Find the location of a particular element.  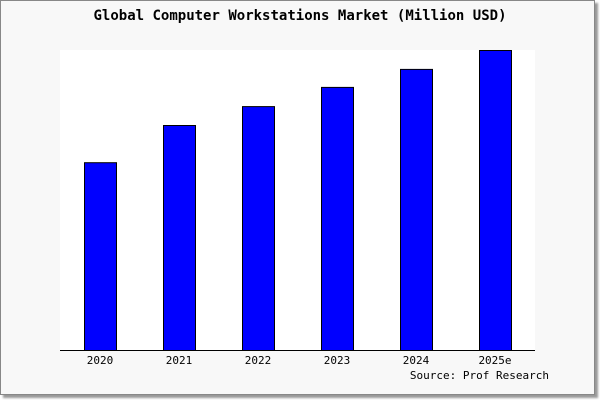

x-tick-label: 2021 is located at coordinates (179, 360).